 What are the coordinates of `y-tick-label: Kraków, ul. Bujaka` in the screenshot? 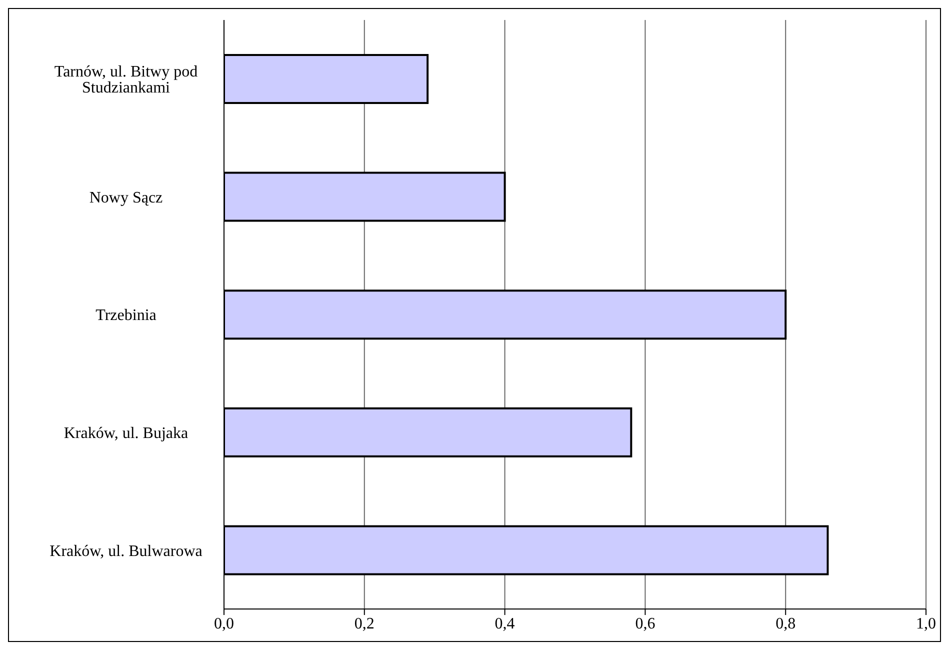 It's located at (126, 433).